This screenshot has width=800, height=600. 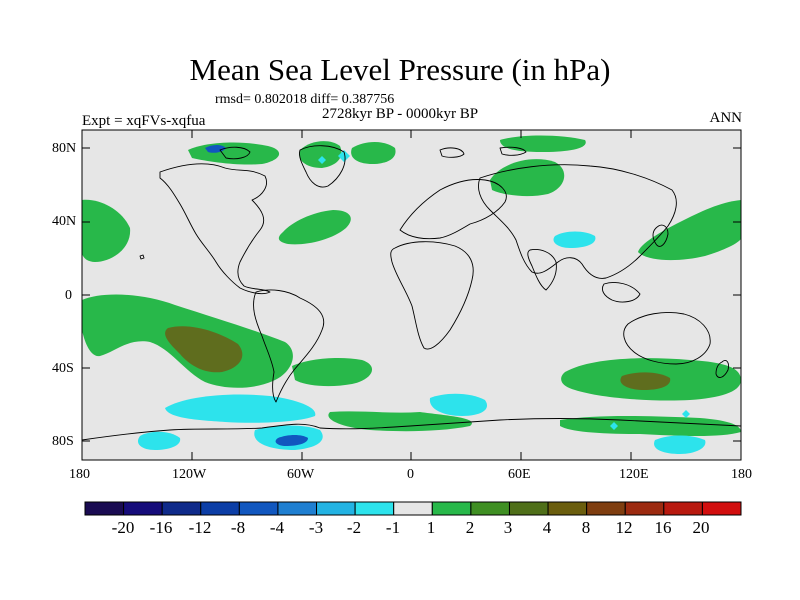 What do you see at coordinates (189, 474) in the screenshot?
I see `lon-label-120w: 120W` at bounding box center [189, 474].